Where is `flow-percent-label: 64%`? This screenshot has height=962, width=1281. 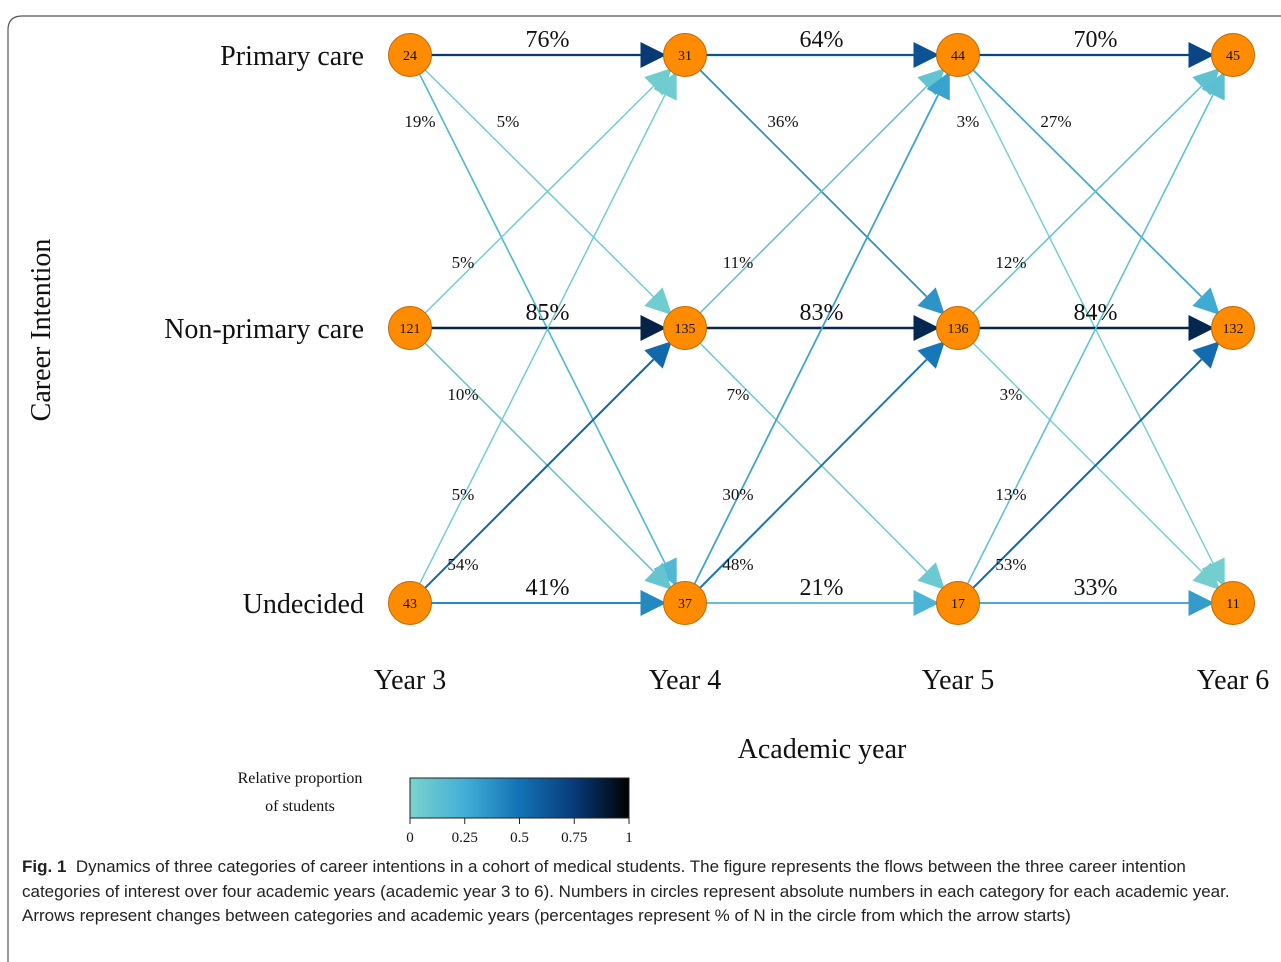
flow-percent-label: 64% is located at coordinates (822, 40).